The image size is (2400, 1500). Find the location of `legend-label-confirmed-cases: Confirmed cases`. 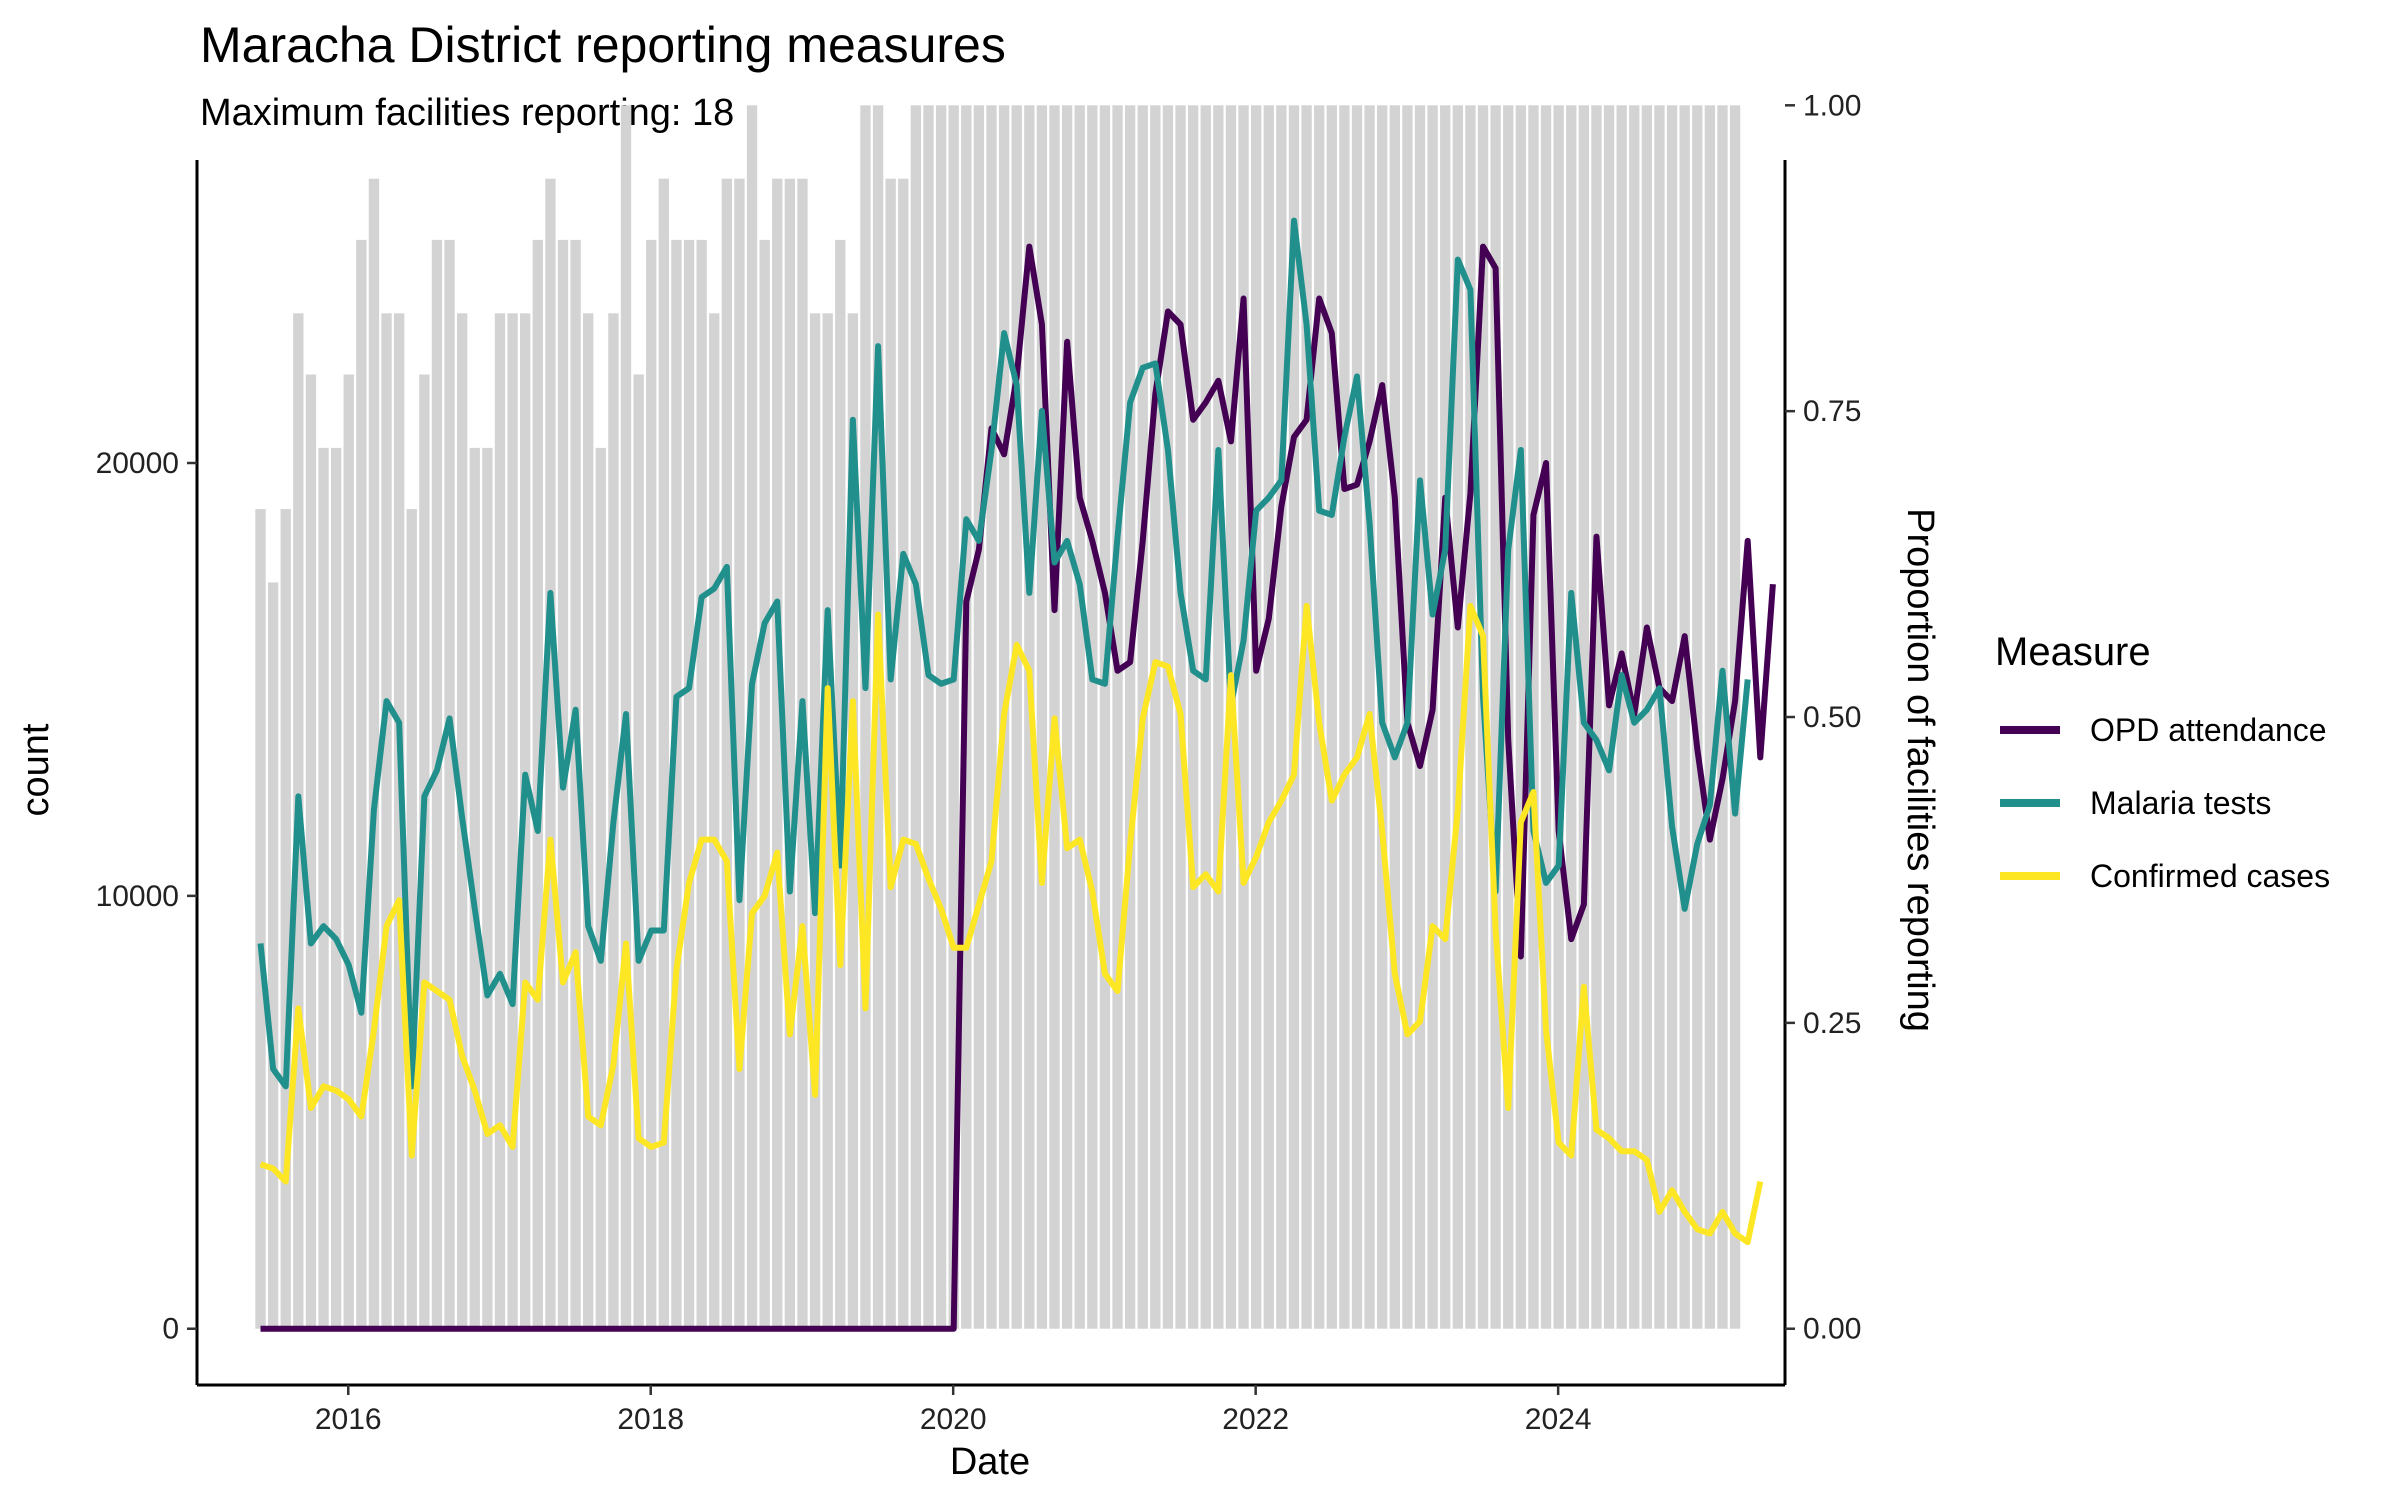

legend-label-confirmed-cases: Confirmed cases is located at coordinates (2210, 876).